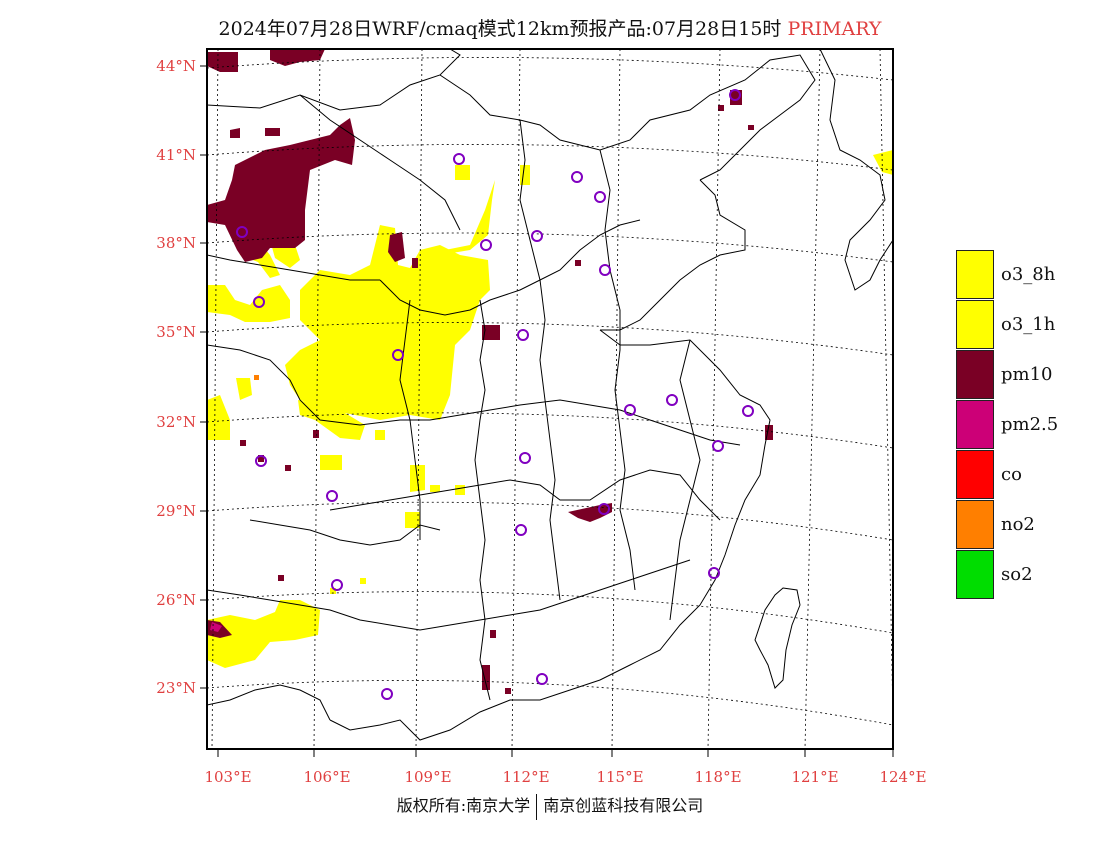  I want to click on legend-item-pm10: pm10, so click(1007, 374).